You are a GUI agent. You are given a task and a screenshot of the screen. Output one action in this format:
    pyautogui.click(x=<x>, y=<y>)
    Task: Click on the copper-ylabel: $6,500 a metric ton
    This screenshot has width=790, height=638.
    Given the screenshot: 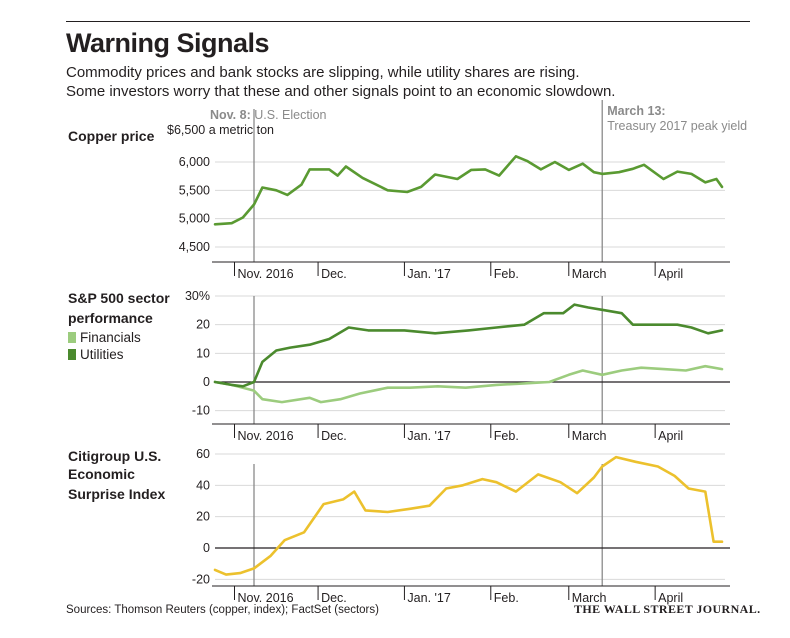 What is the action you would take?
    pyautogui.click(x=220, y=130)
    